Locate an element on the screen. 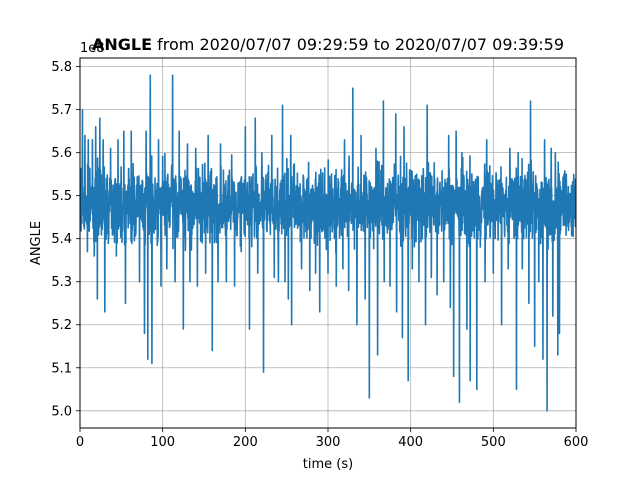 The width and height of the screenshot is (640, 480). y-tick-label: 5.6 is located at coordinates (61, 153).